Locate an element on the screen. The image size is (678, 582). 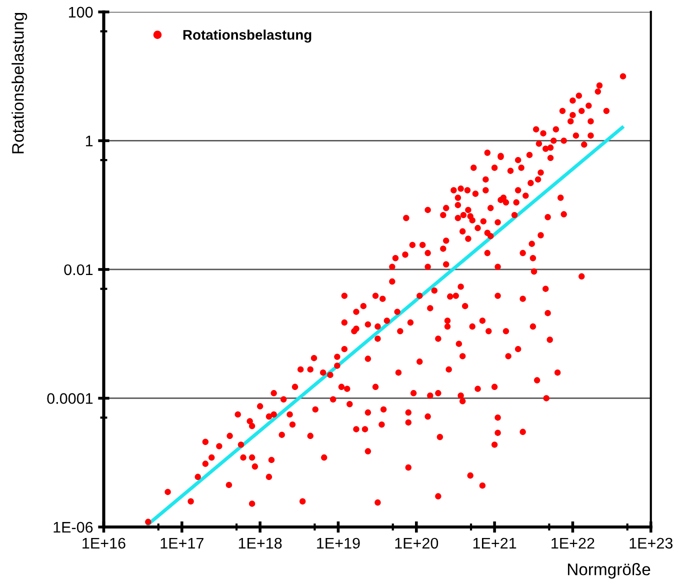
y-tick-label: 1 is located at coordinates (89, 141).